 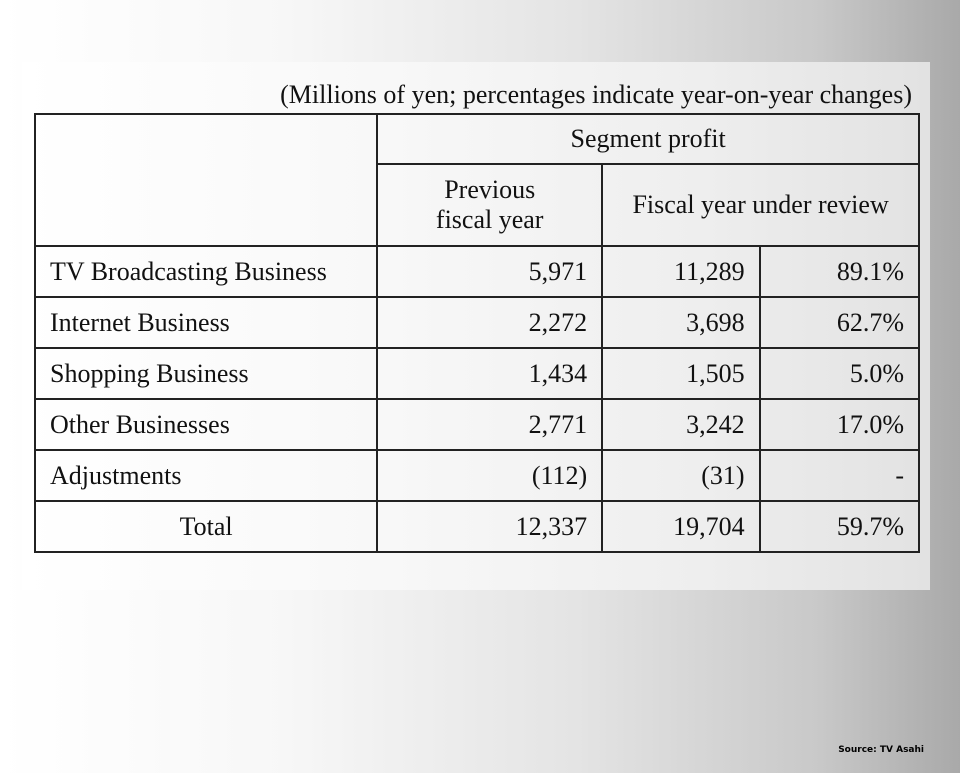 I want to click on row-previous: 1,434, so click(x=490, y=373).